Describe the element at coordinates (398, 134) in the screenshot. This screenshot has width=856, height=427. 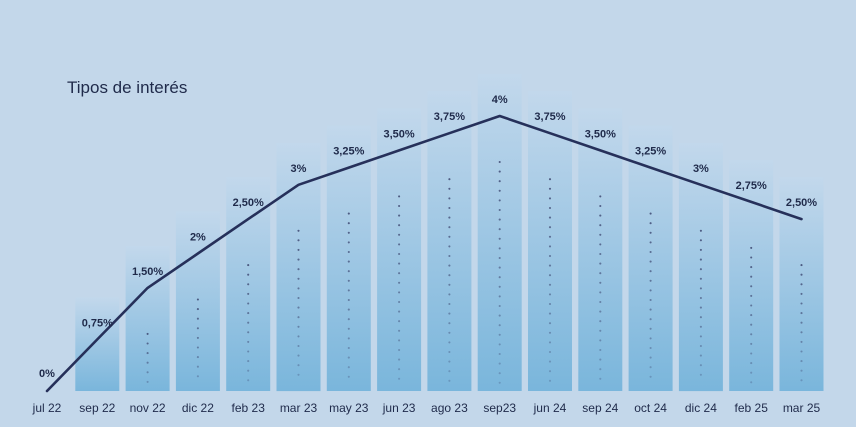
I see `value-label-7: 3,50%` at that location.